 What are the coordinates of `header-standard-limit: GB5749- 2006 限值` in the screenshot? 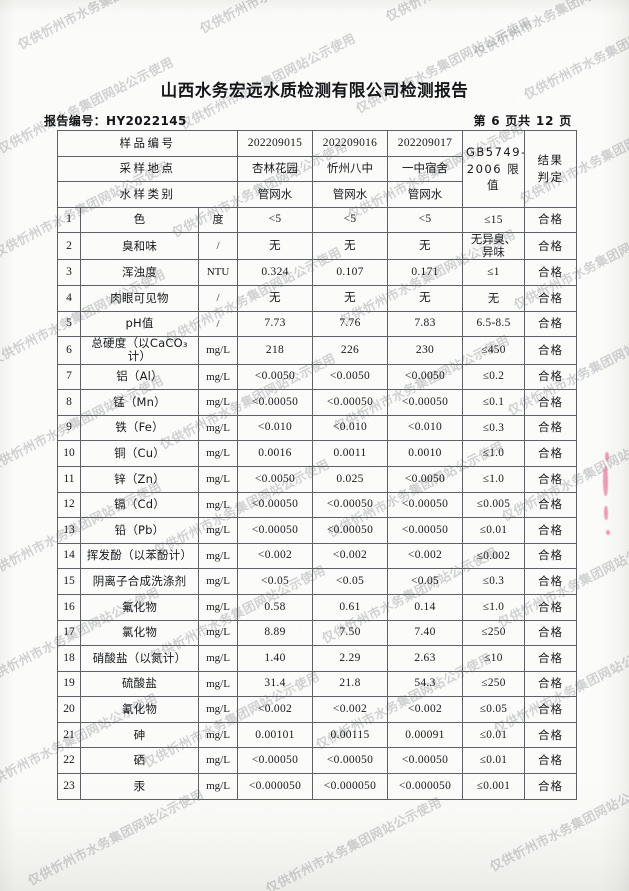 It's located at (493, 169).